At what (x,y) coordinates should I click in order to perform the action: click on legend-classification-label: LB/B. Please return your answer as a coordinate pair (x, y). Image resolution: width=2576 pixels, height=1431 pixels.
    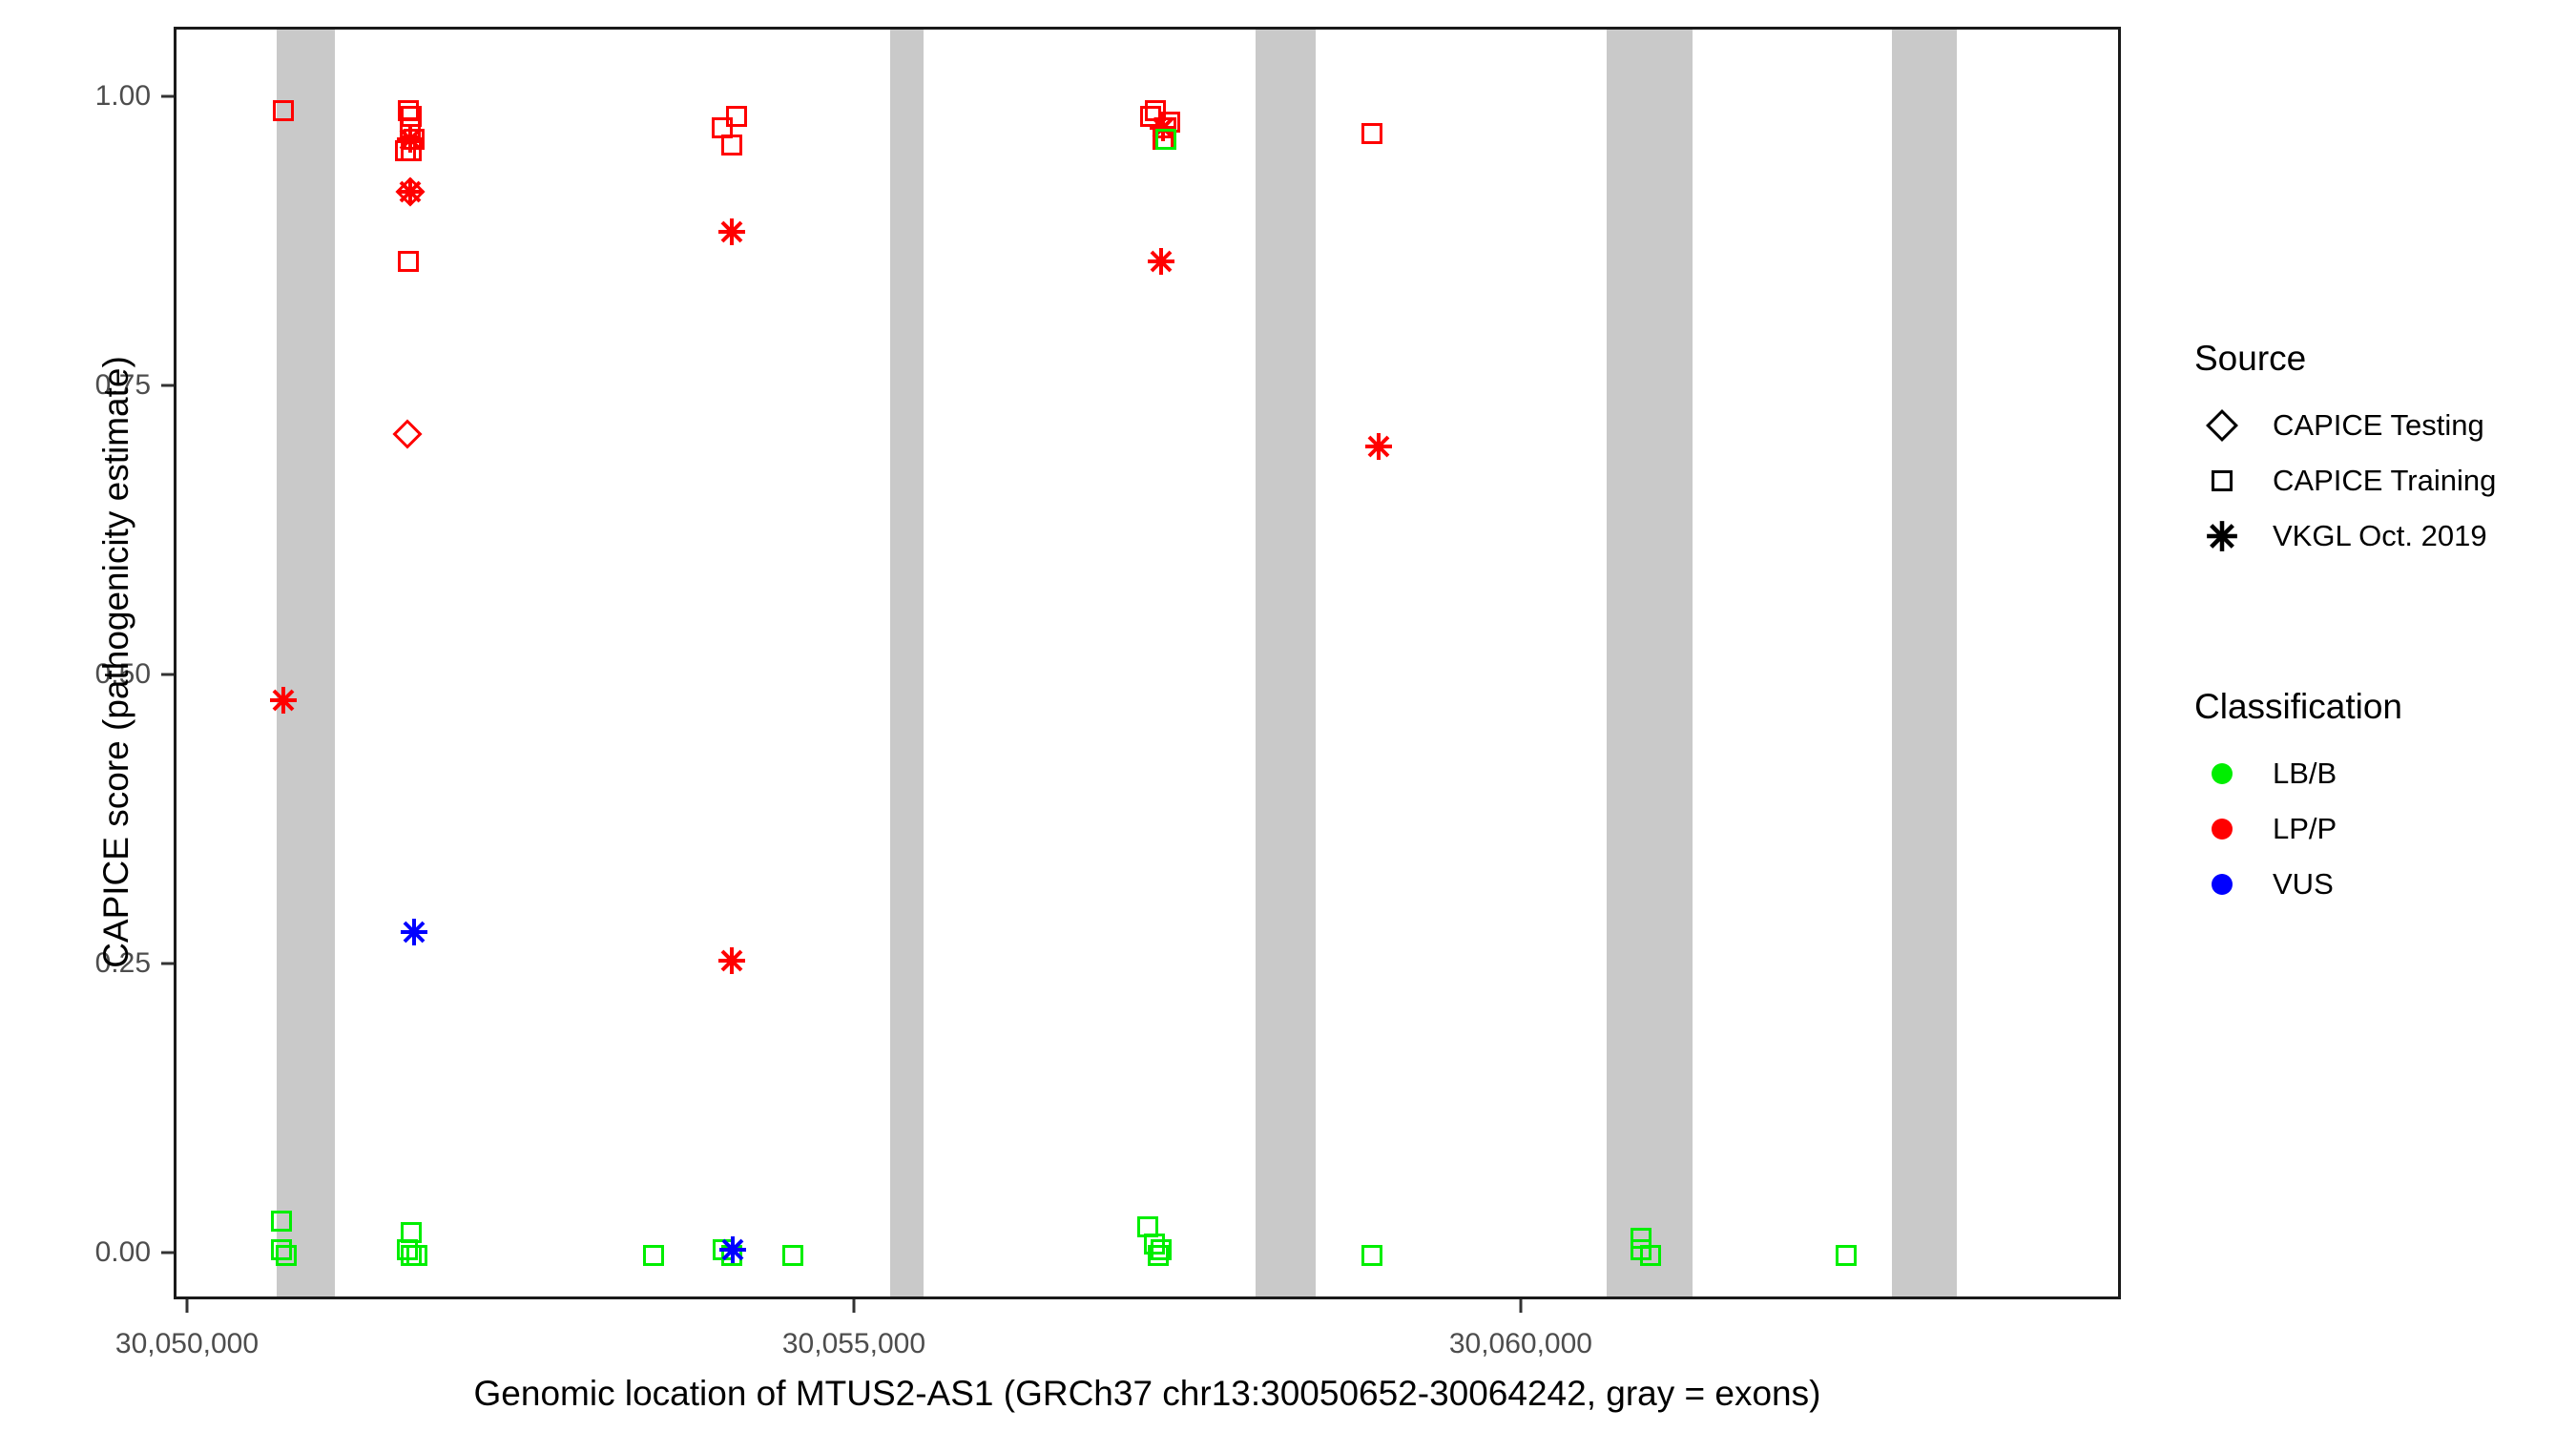
    Looking at the image, I should click on (2305, 773).